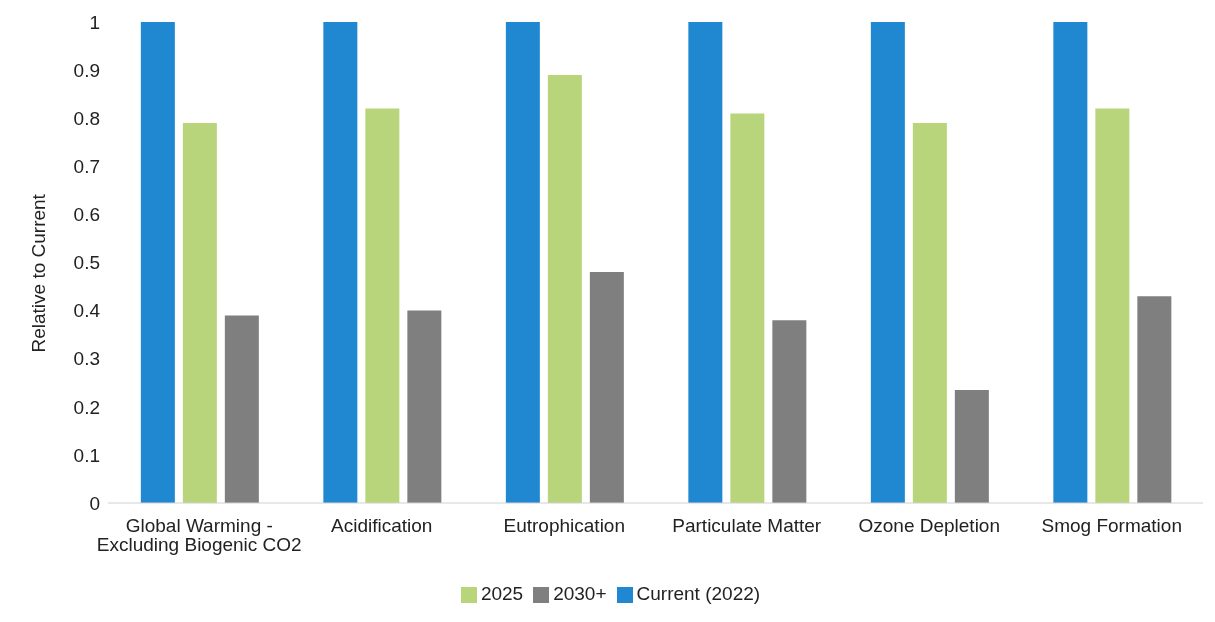 This screenshot has height=622, width=1215. What do you see at coordinates (86, 263) in the screenshot?
I see `y-tick-label: 0.5` at bounding box center [86, 263].